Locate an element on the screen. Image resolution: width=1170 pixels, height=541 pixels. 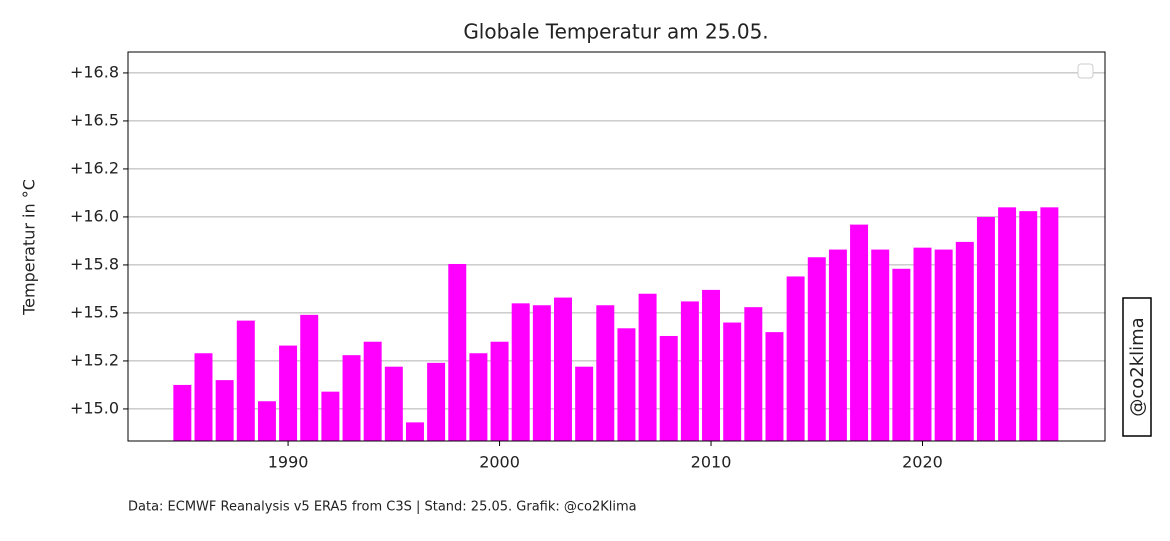
chart-title: Globale Temperatur am 25.05. is located at coordinates (615, 32).